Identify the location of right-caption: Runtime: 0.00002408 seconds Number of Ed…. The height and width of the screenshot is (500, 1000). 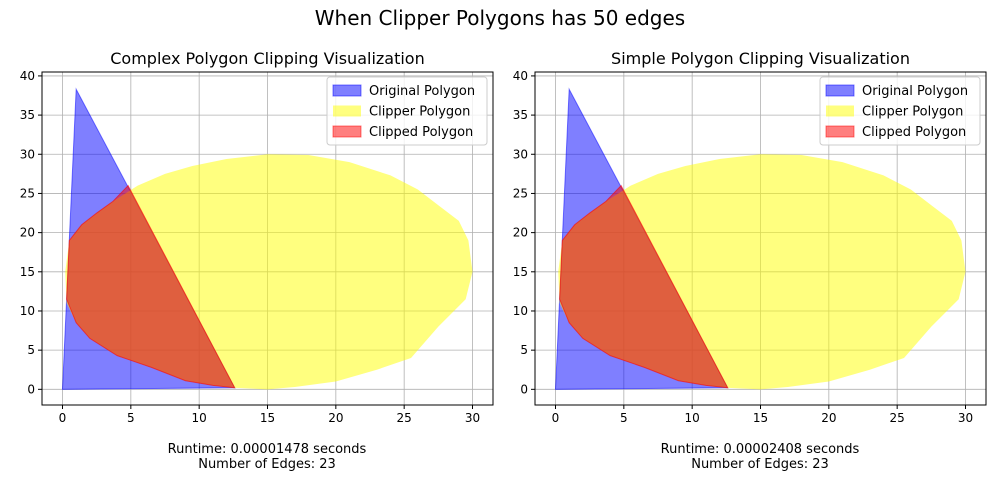
(755, 457).